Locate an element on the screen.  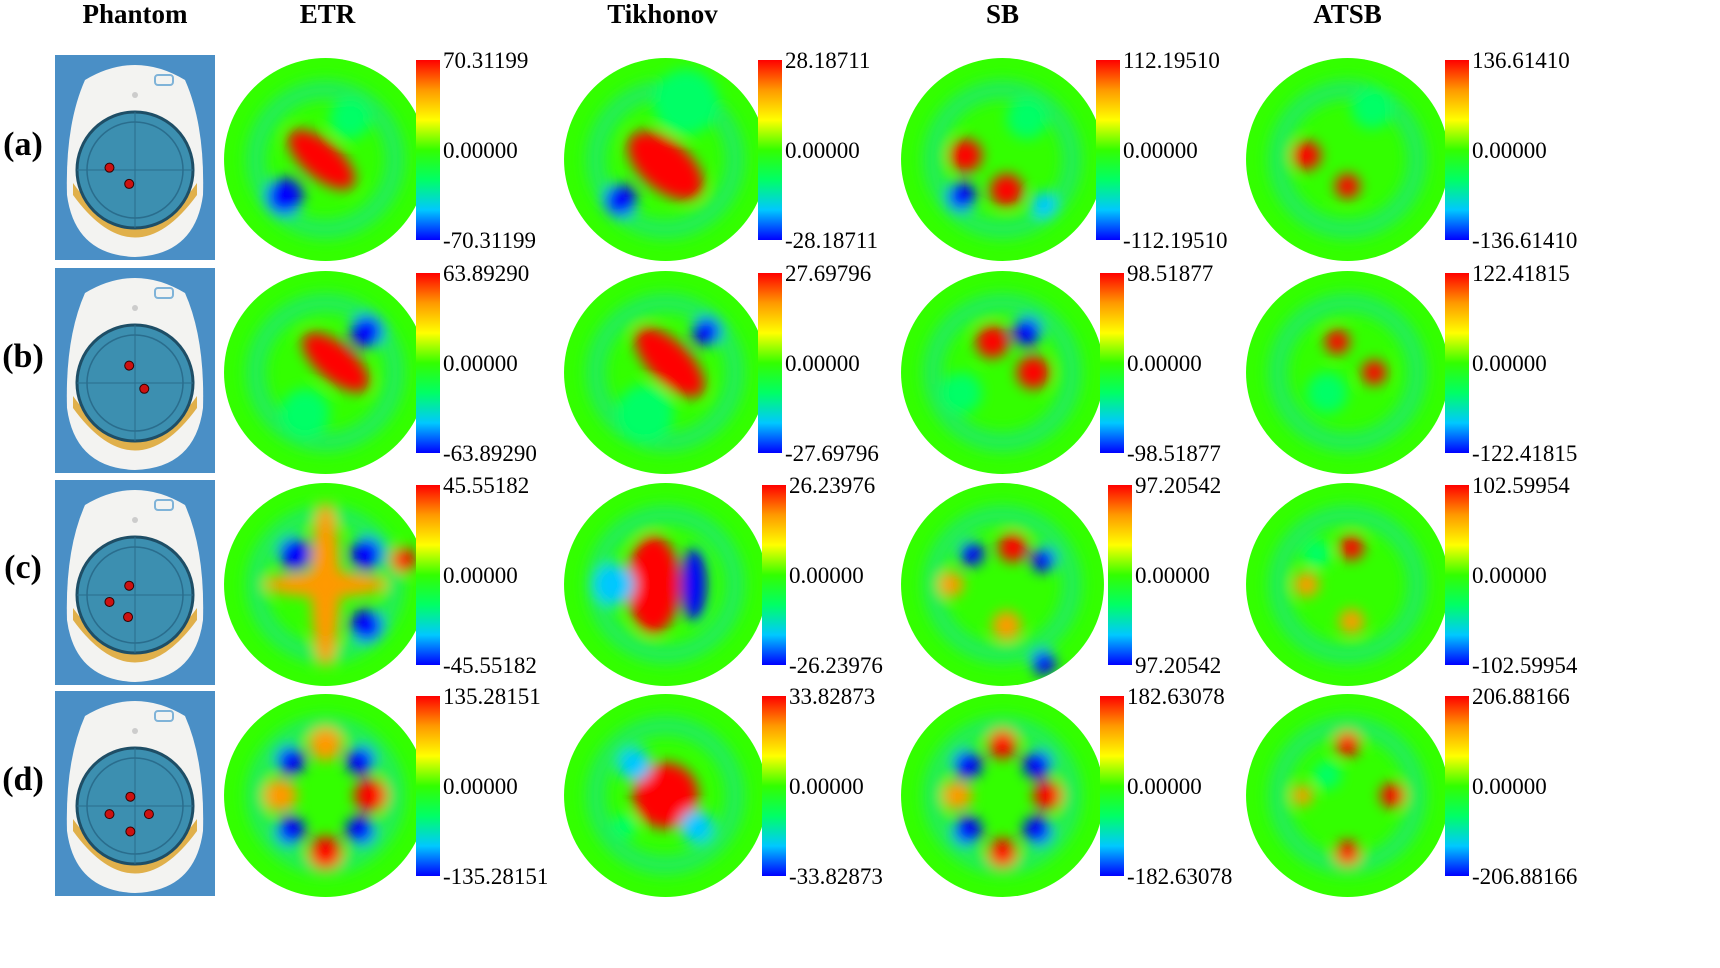
colorbar-min-label: -112.19510 is located at coordinates (1175, 240).